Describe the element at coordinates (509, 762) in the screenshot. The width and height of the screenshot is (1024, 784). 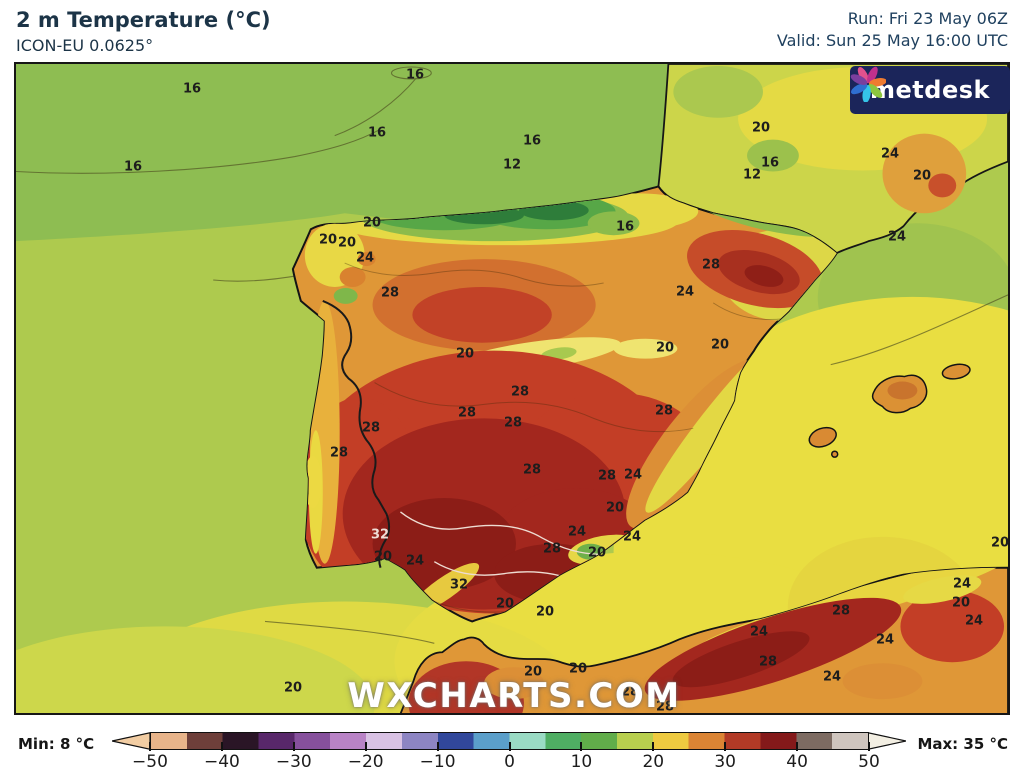
I see `colorbar-tick-label: 0` at that location.